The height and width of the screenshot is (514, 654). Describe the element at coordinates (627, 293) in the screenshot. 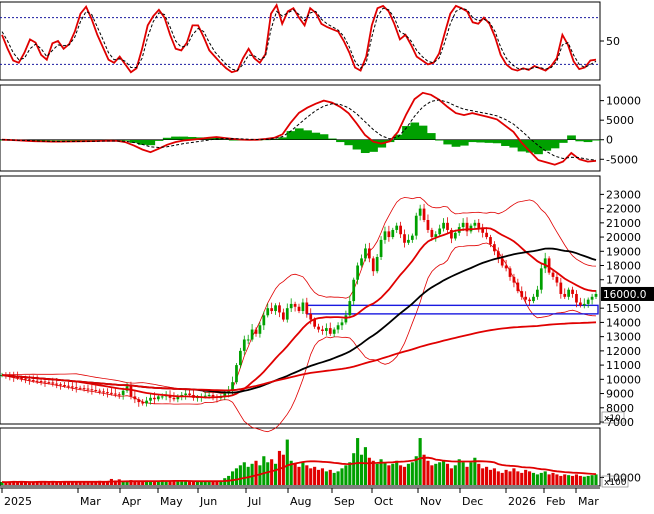

I see `last-price-badge` at that location.